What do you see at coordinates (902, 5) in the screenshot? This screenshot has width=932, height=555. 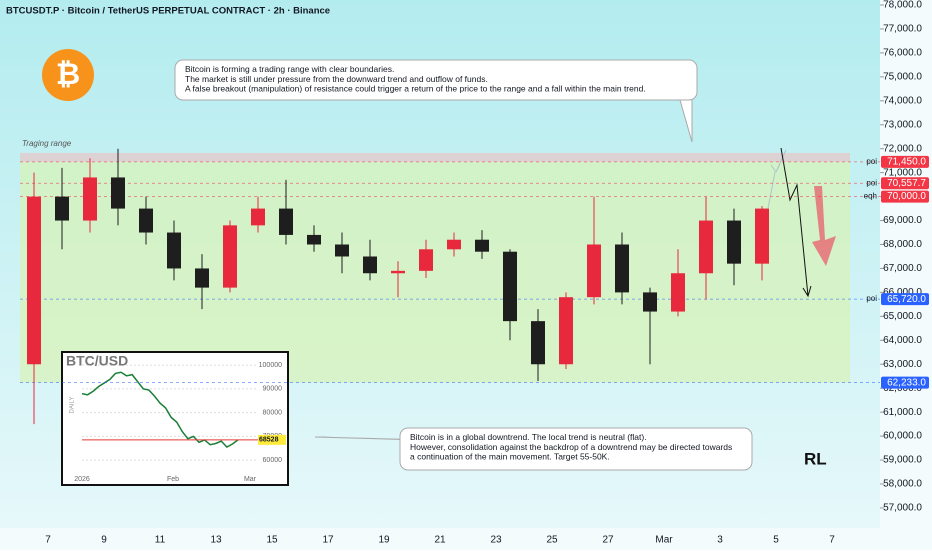 I see `y-tick-label: 78,000.0` at bounding box center [902, 5].